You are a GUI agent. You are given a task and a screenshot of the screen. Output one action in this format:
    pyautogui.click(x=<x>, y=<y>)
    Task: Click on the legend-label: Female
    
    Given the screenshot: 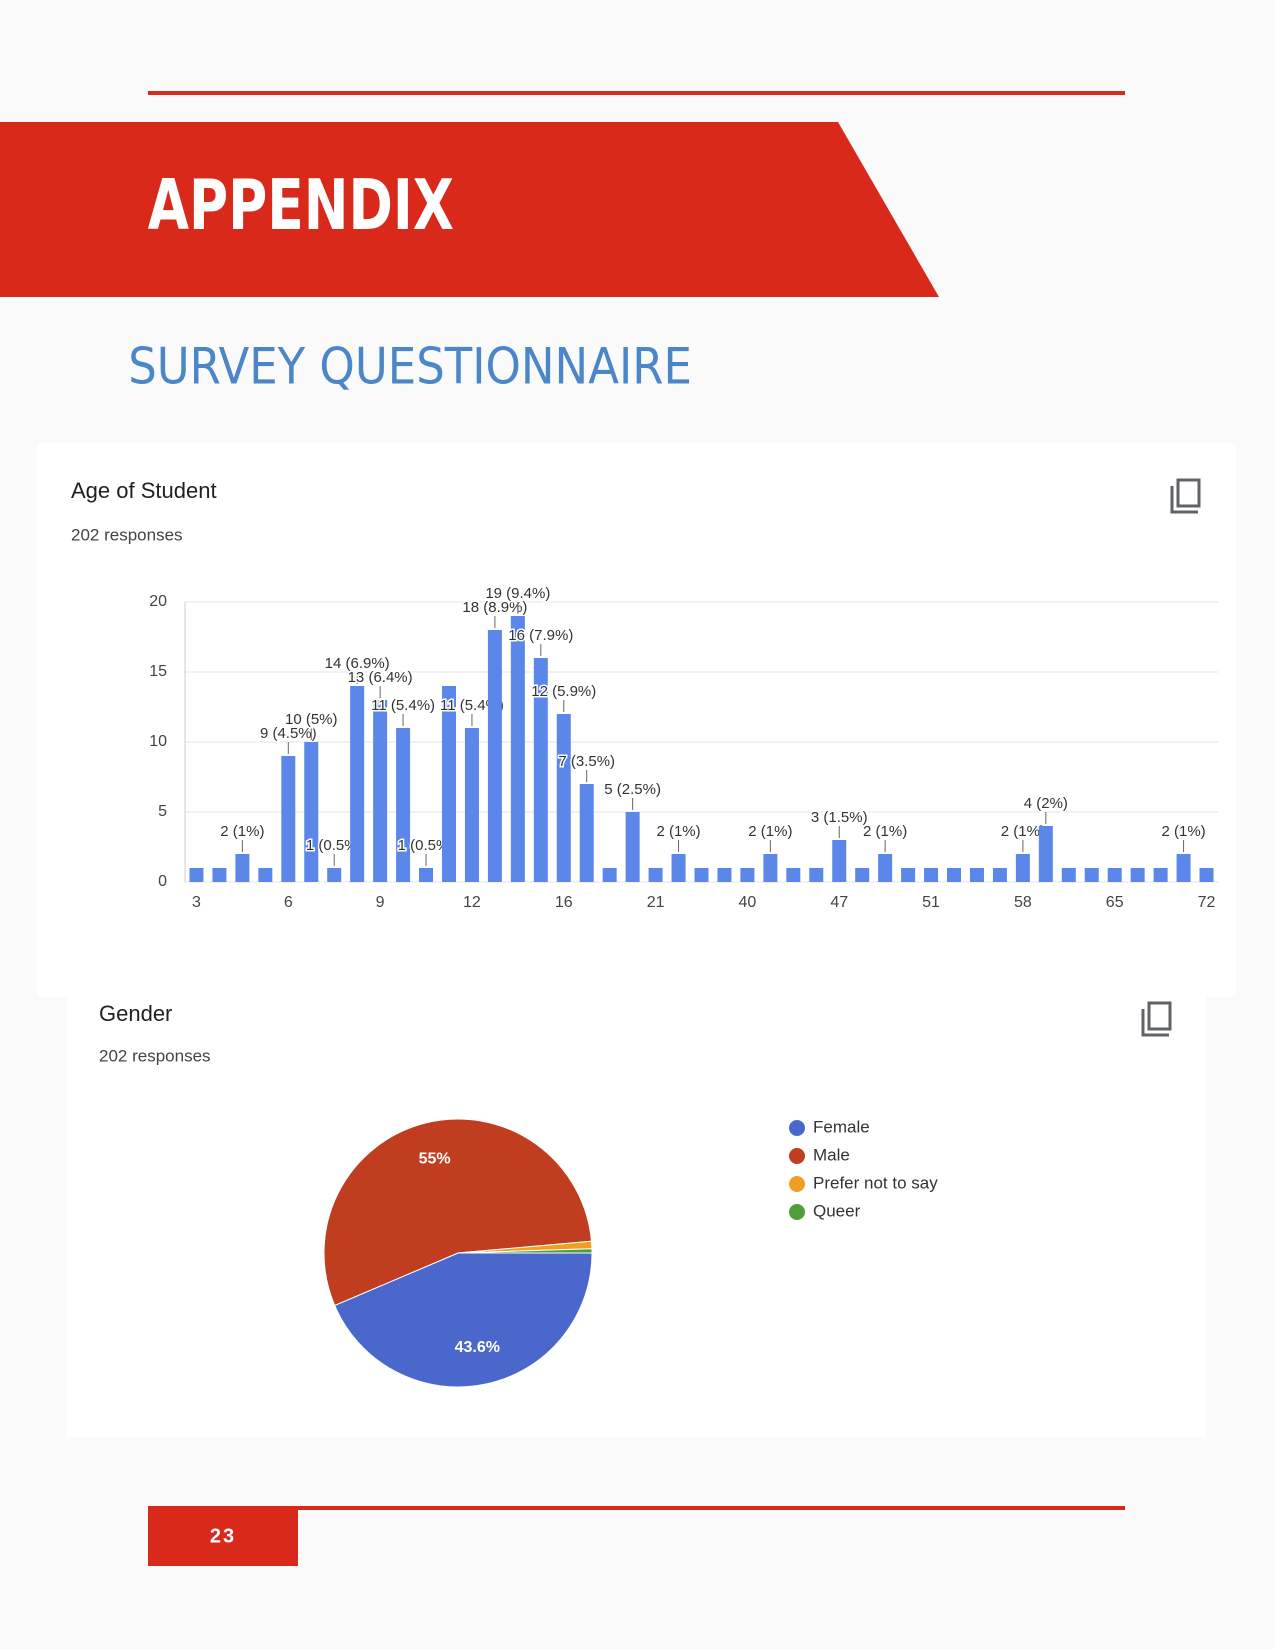 What is the action you would take?
    pyautogui.click(x=841, y=1126)
    